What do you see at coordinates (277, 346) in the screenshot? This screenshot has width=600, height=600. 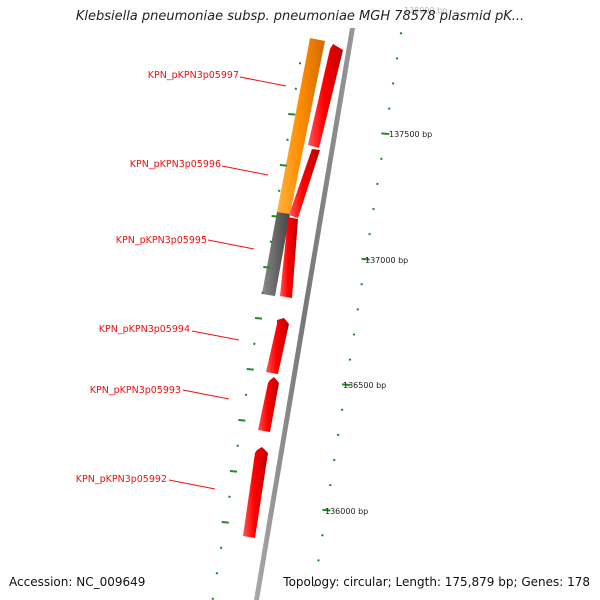 I see `gene-arrow-kpn-pkpn3p05994` at bounding box center [277, 346].